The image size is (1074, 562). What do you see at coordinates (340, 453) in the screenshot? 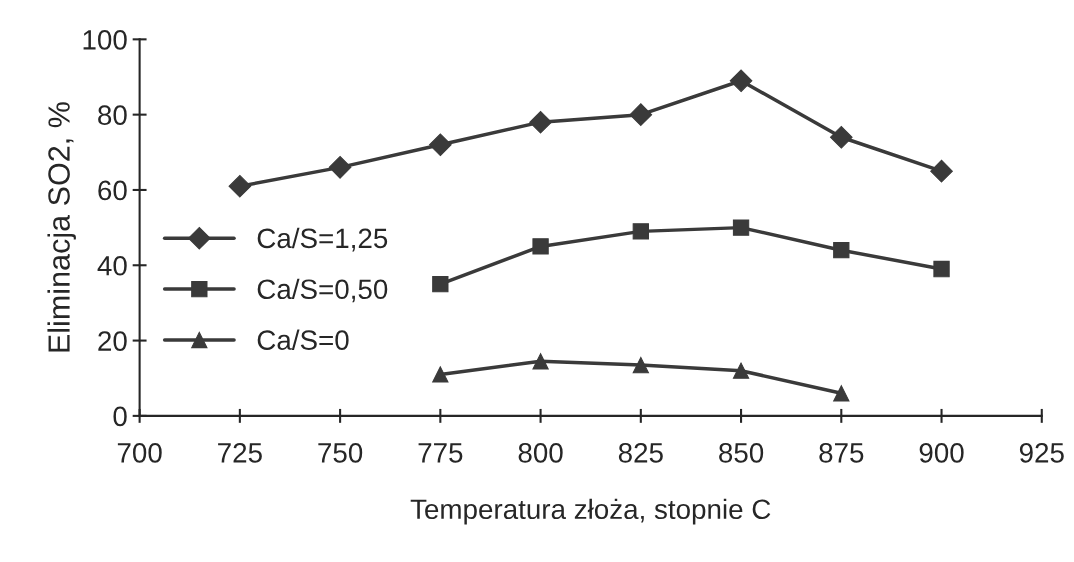
I see `x-tick-label: 750` at bounding box center [340, 453].